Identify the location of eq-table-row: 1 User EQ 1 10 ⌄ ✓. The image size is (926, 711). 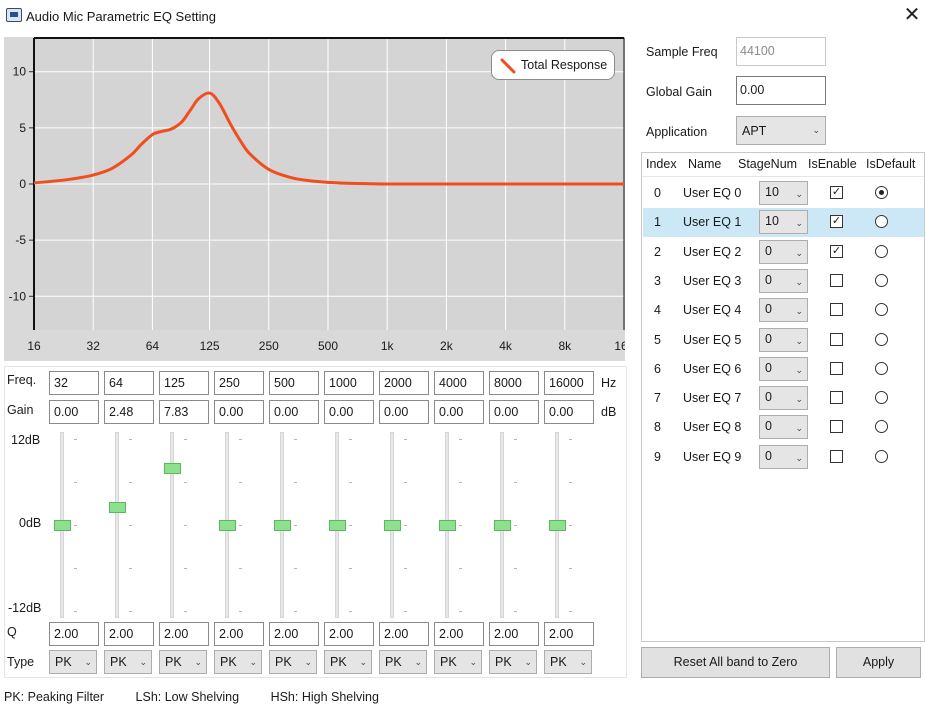
(783, 222).